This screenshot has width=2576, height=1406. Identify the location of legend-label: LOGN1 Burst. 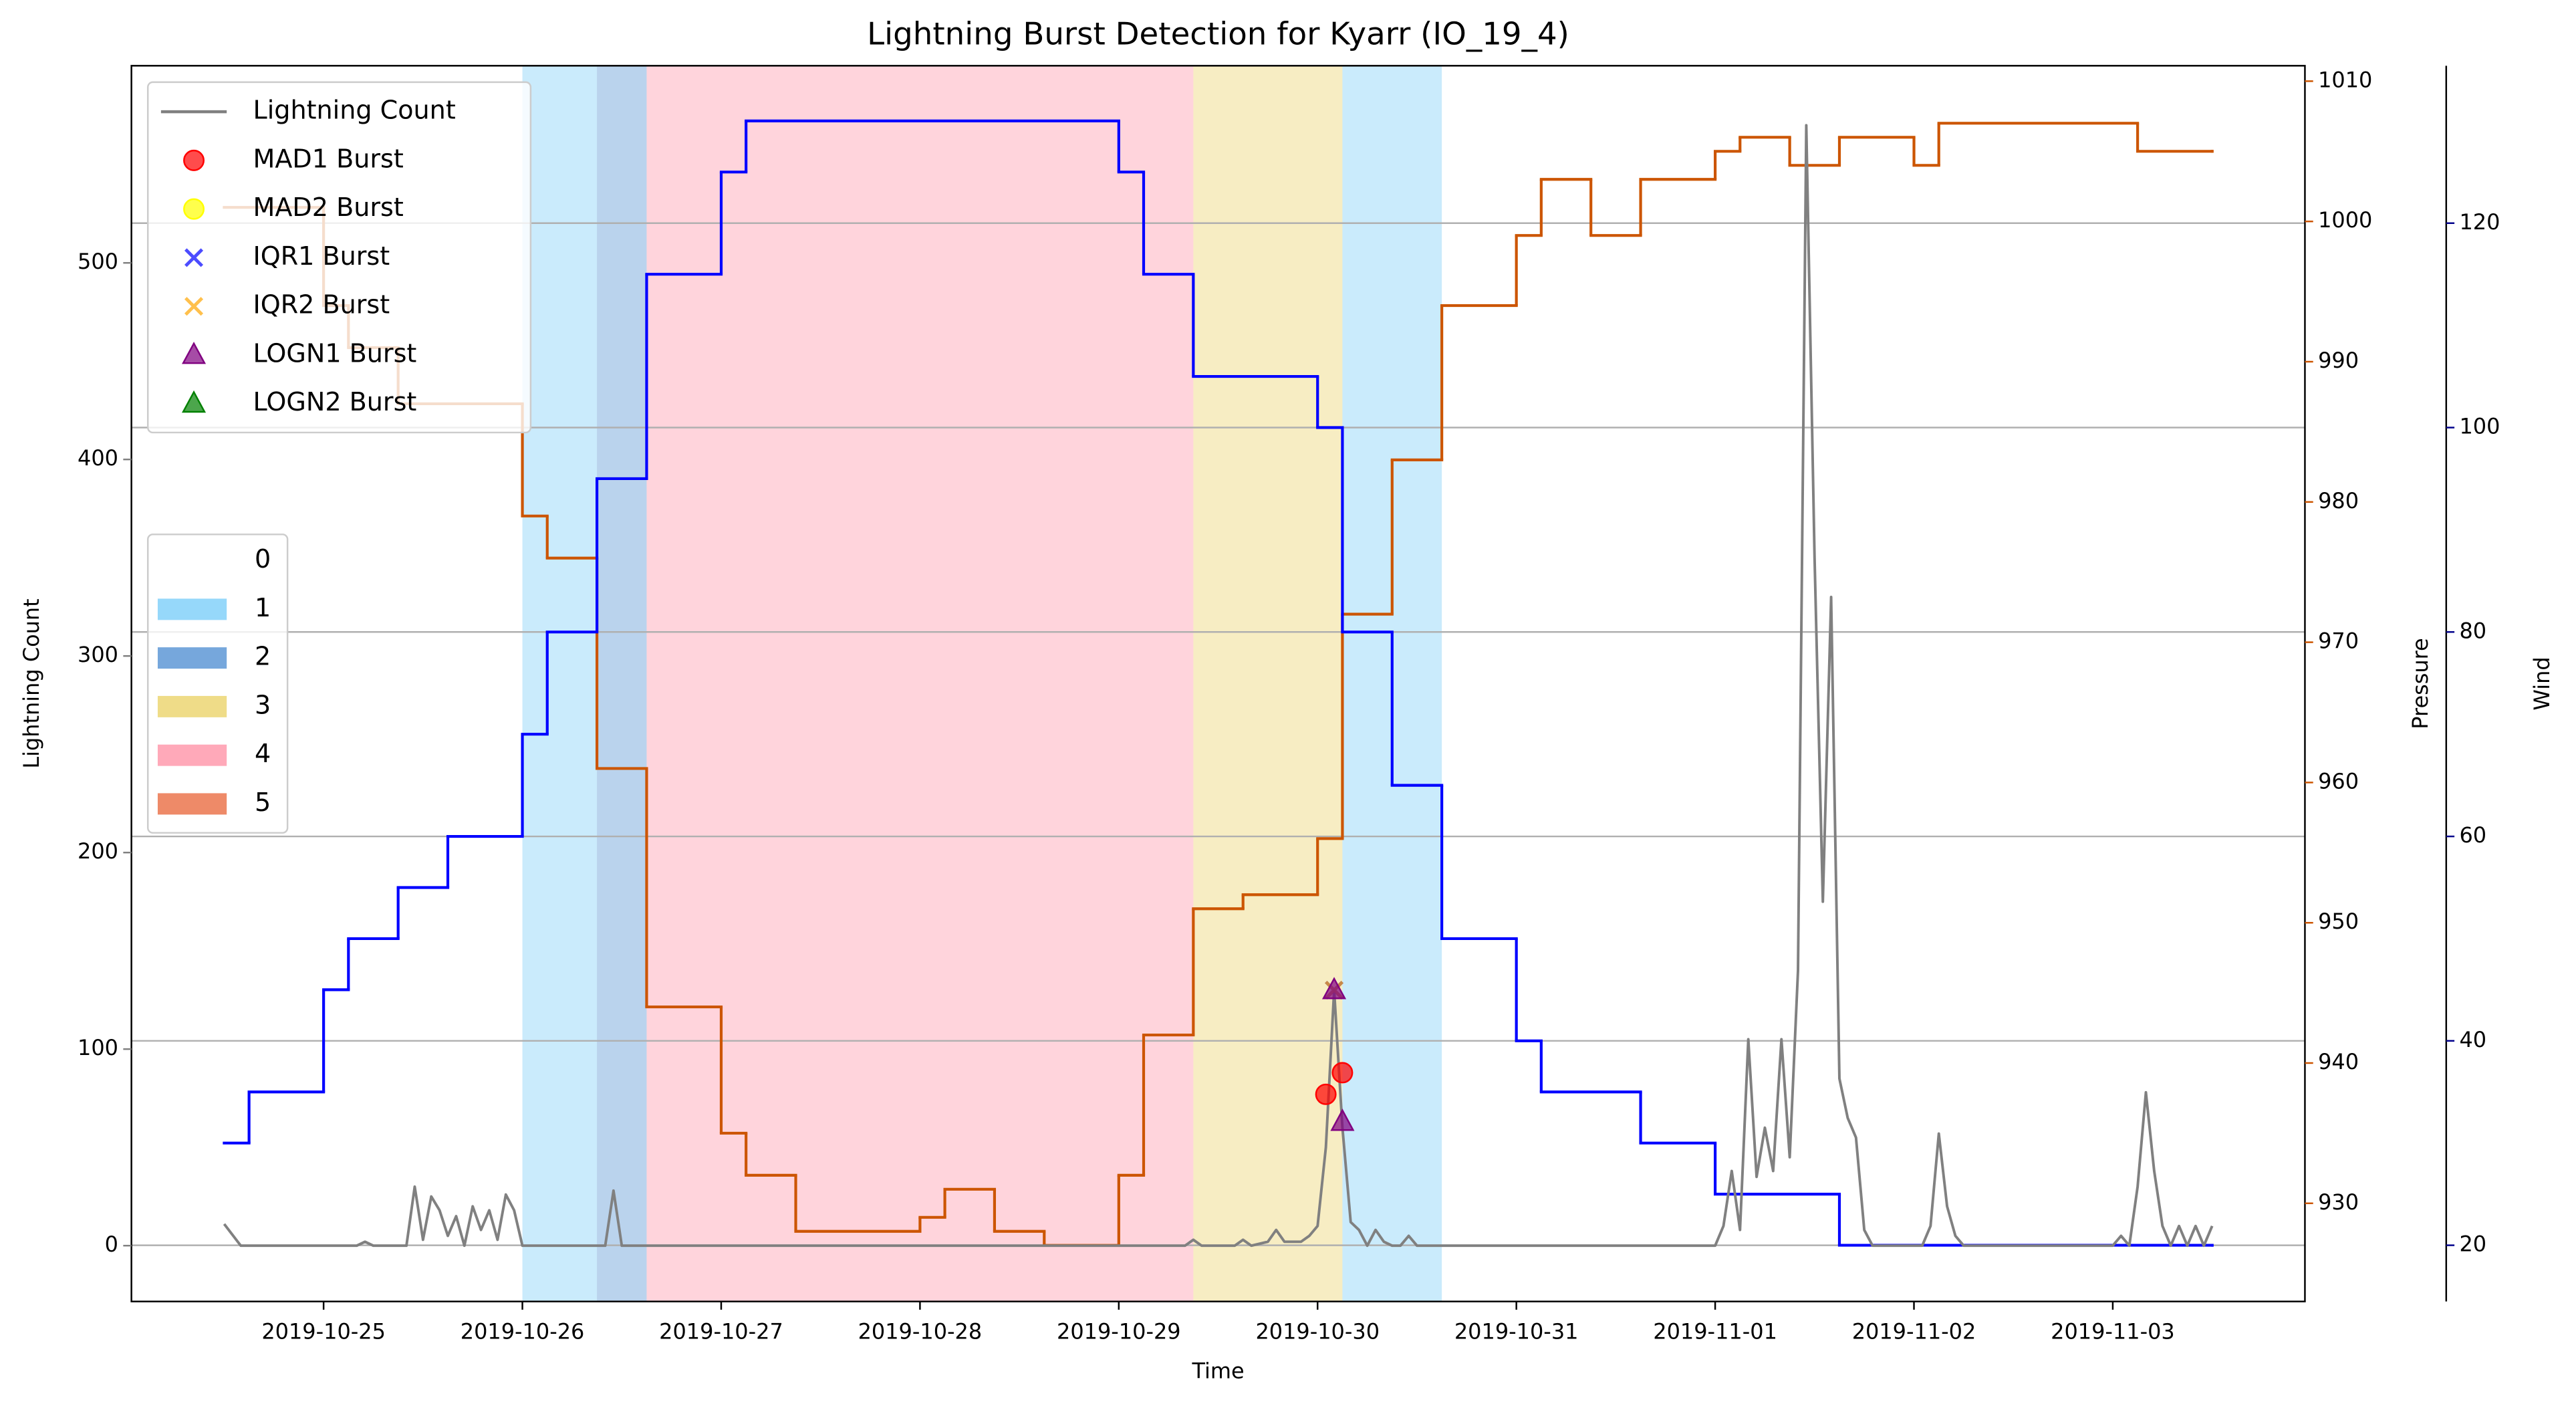
(335, 353).